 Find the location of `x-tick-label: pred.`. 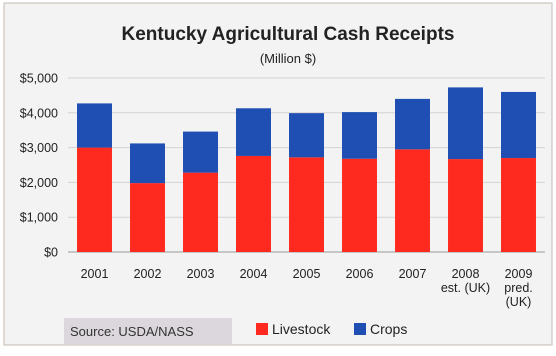

x-tick-label: pred. is located at coordinates (518, 288).